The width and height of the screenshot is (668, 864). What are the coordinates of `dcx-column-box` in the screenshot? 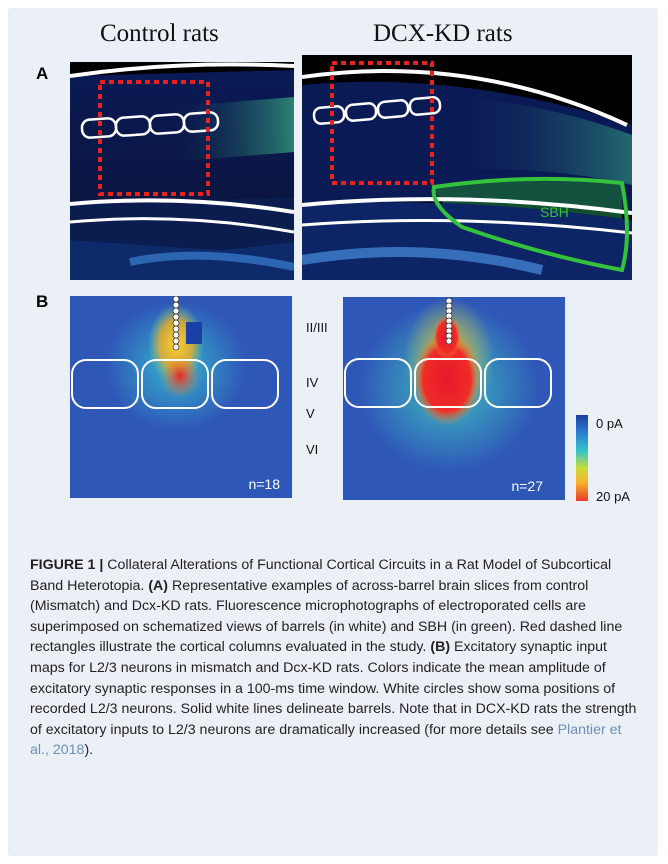 It's located at (382, 123).